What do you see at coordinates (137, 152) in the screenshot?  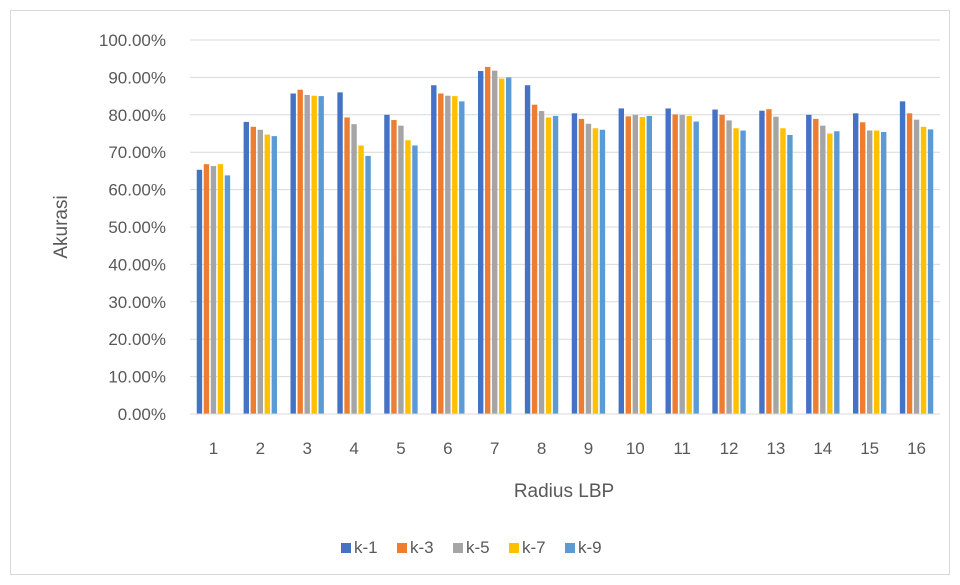 I see `y-tick-label: 70.00%` at bounding box center [137, 152].